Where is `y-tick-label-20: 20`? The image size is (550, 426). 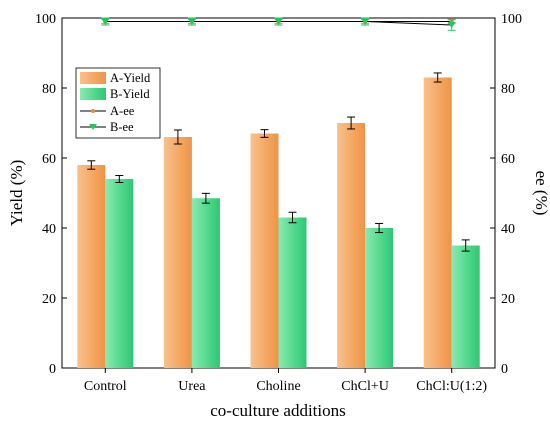
y-tick-label-20: 20 is located at coordinates (49, 299).